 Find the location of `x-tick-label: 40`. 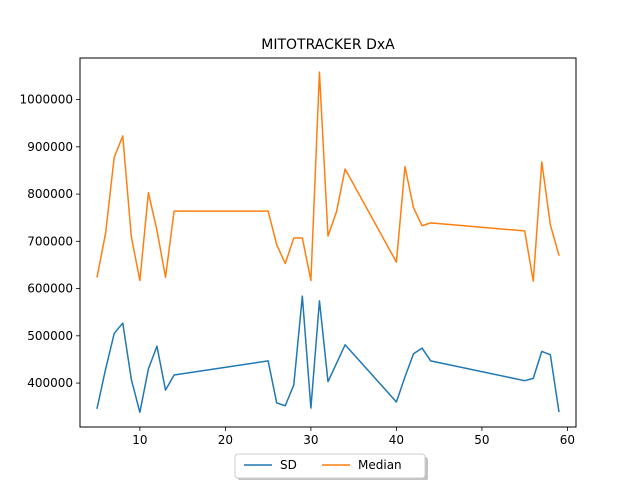

x-tick-label: 40 is located at coordinates (396, 440).